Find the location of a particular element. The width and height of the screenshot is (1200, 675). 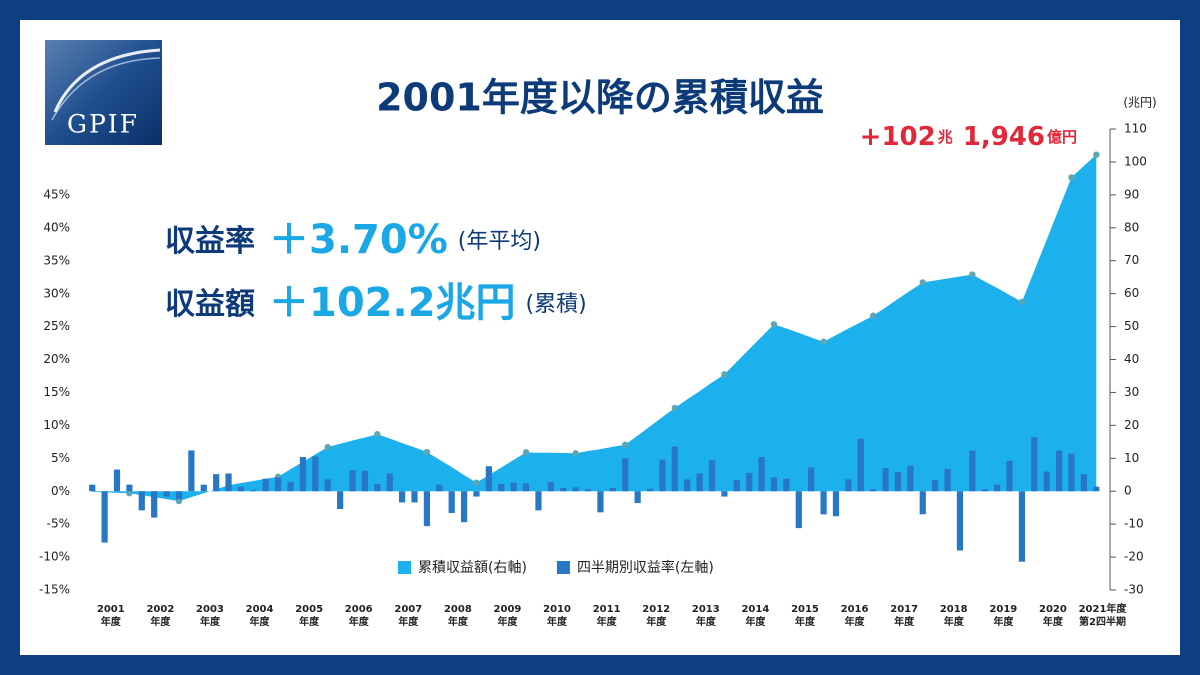

annotation-part: ＋102.2兆円 is located at coordinates (392, 303).